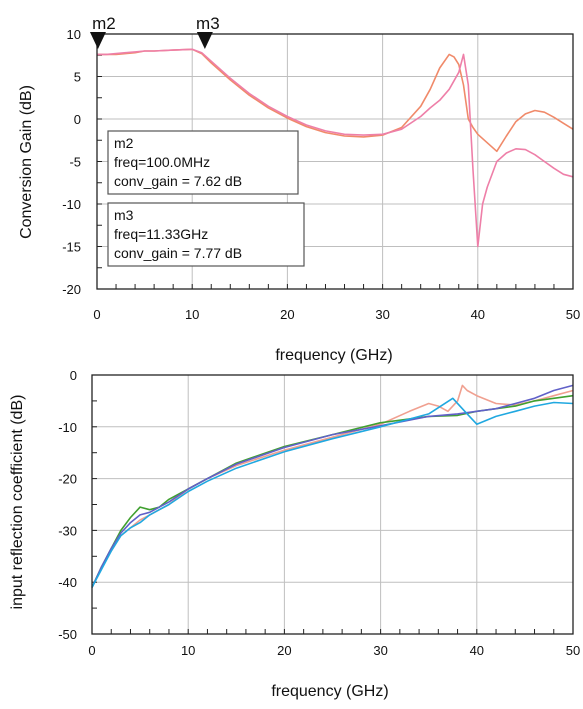 This screenshot has height=709, width=583. Describe the element at coordinates (162, 162) in the screenshot. I see `marker-box-m2-line2: freq=100.0MHz` at that location.